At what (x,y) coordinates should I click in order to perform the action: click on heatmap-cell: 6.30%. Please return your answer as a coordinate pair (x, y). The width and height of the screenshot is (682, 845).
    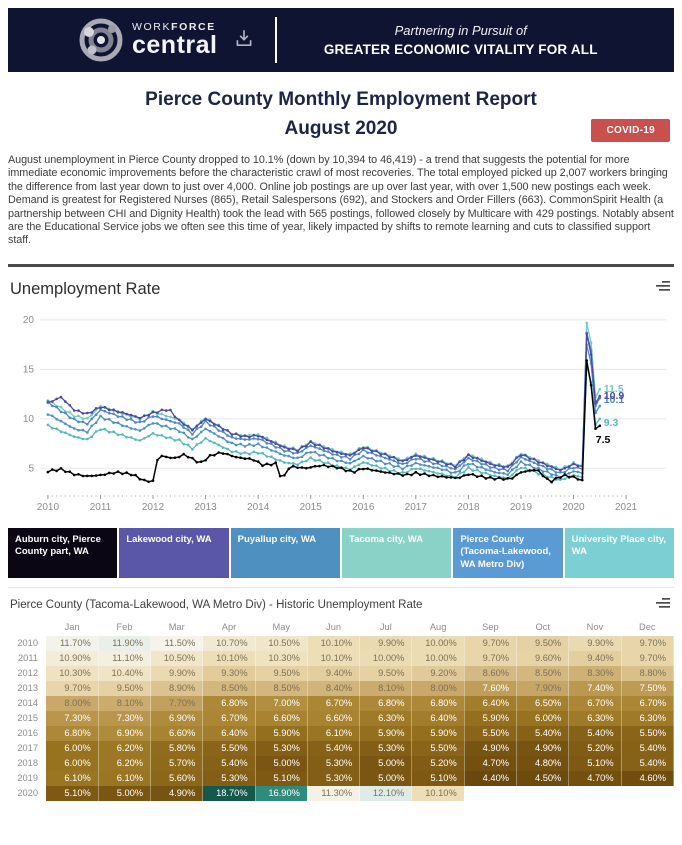
    Looking at the image, I should click on (648, 718).